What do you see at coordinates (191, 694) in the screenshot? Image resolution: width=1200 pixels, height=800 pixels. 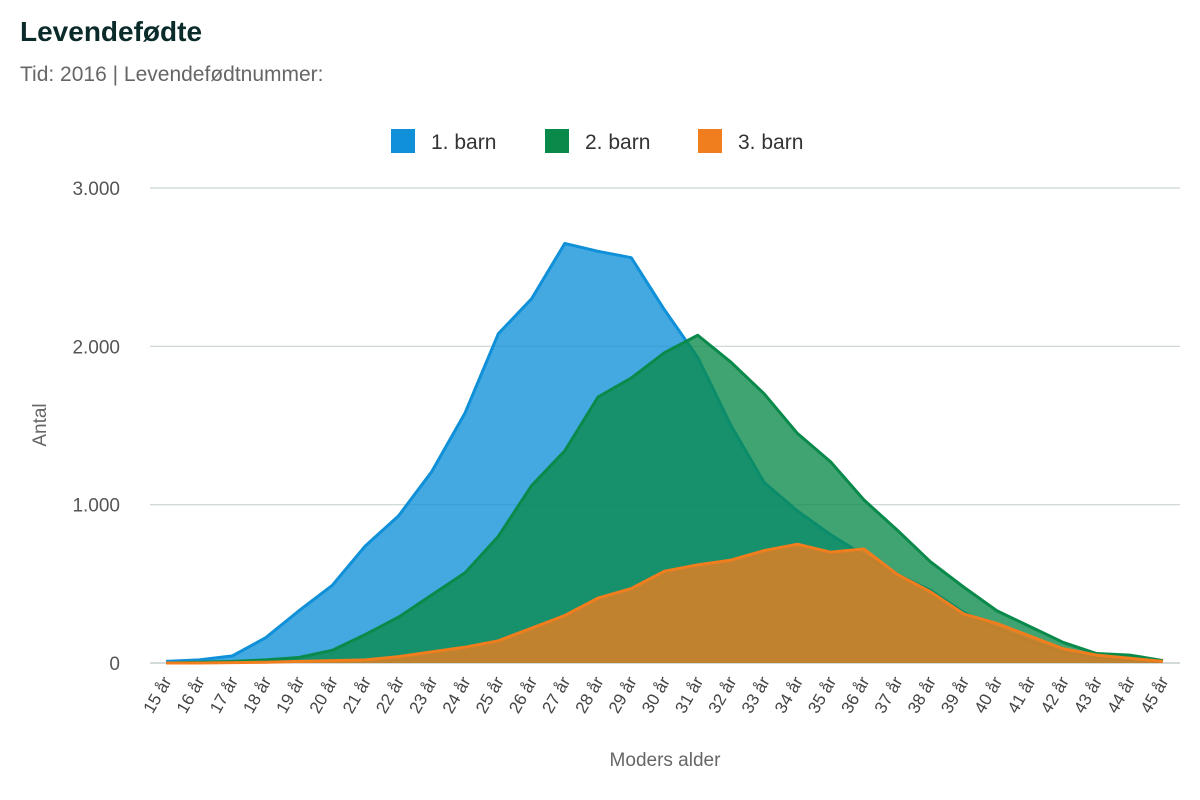 I see `x-tick-label: 16 år` at bounding box center [191, 694].